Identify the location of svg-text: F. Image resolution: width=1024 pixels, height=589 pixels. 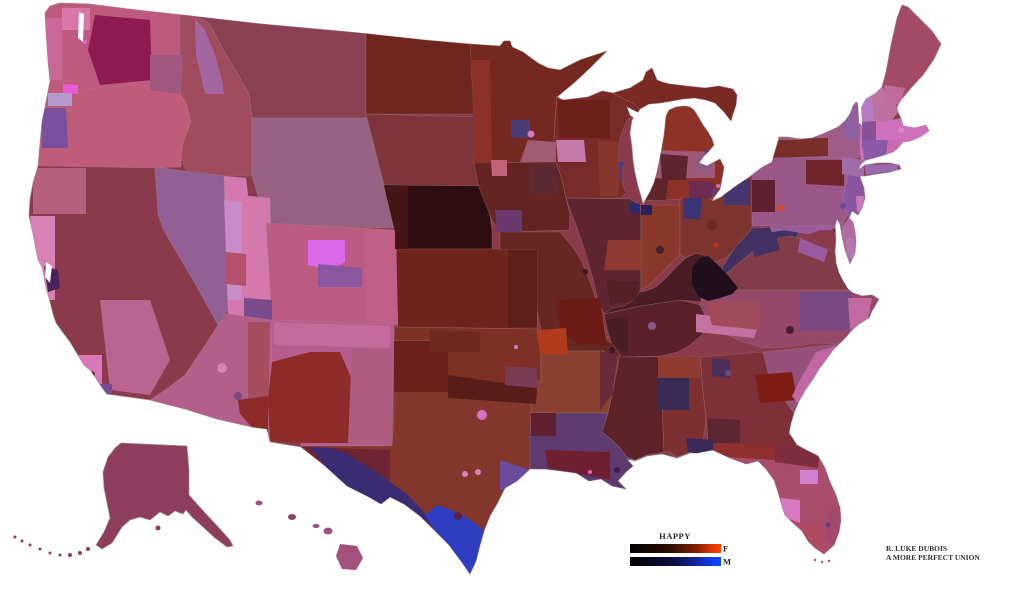
(725, 549).